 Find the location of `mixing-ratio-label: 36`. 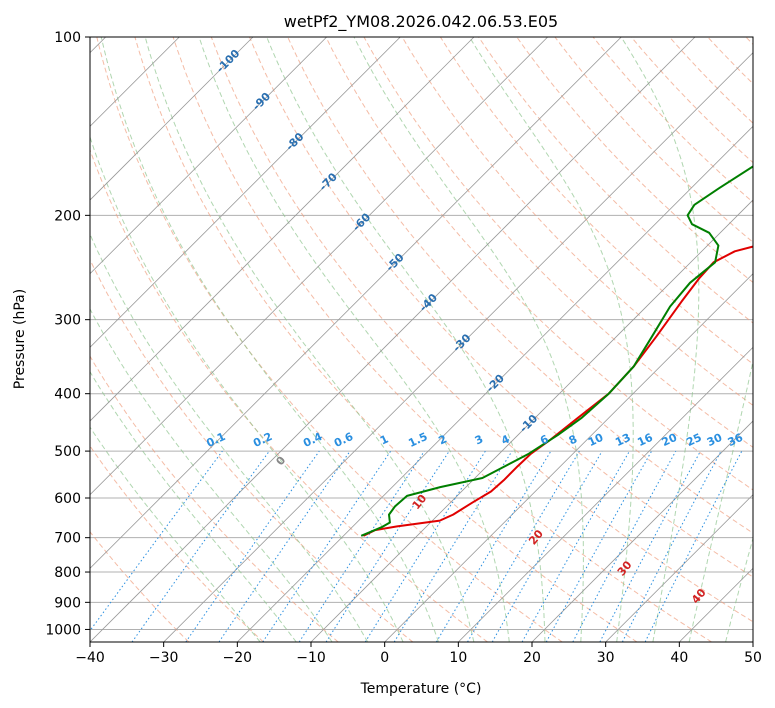

mixing-ratio-label: 36 is located at coordinates (736, 440).